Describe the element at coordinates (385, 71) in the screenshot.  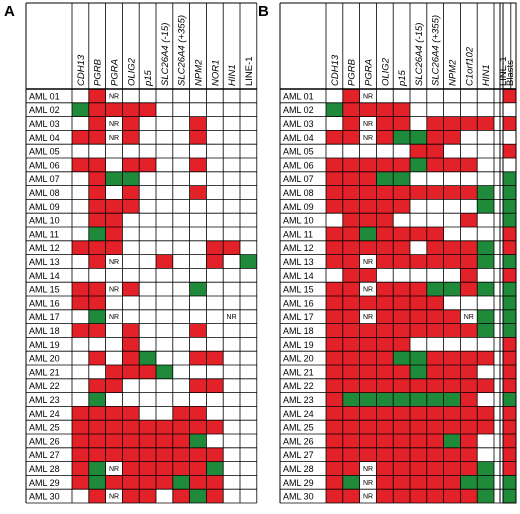
I see `column-header: OLIG2` at that location.